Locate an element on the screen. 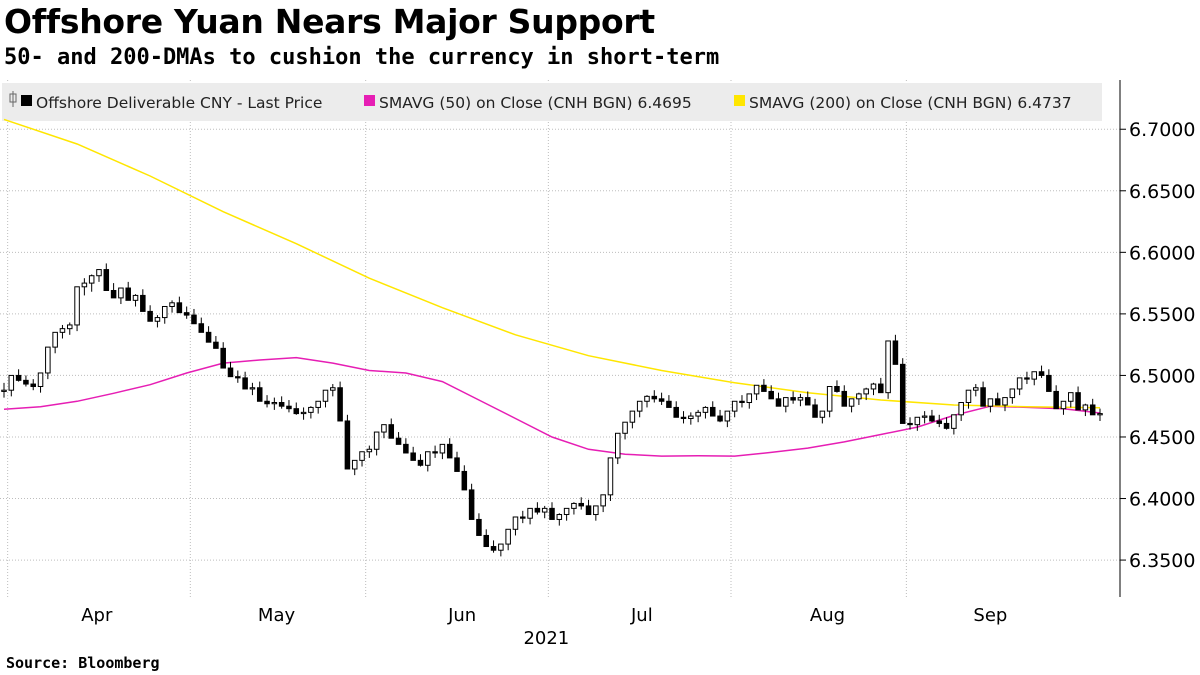 The width and height of the screenshot is (1200, 675). y-tick-label: 6.6500 is located at coordinates (1162, 192).